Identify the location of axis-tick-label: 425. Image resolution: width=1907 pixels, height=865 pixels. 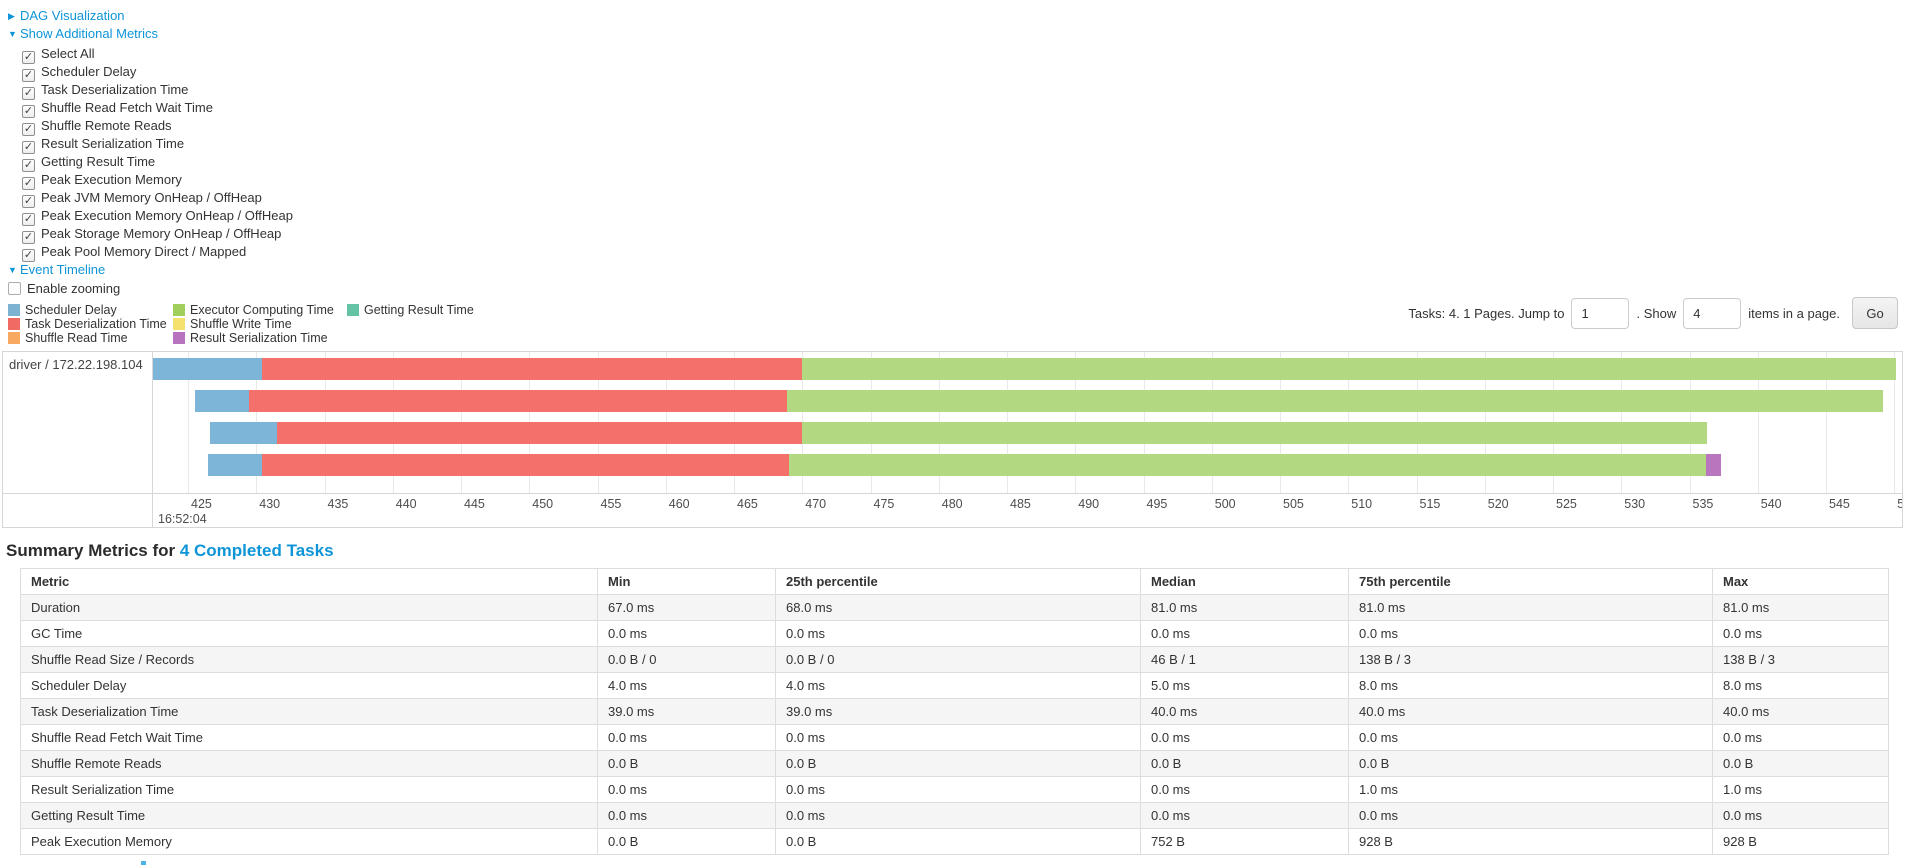
(201, 504).